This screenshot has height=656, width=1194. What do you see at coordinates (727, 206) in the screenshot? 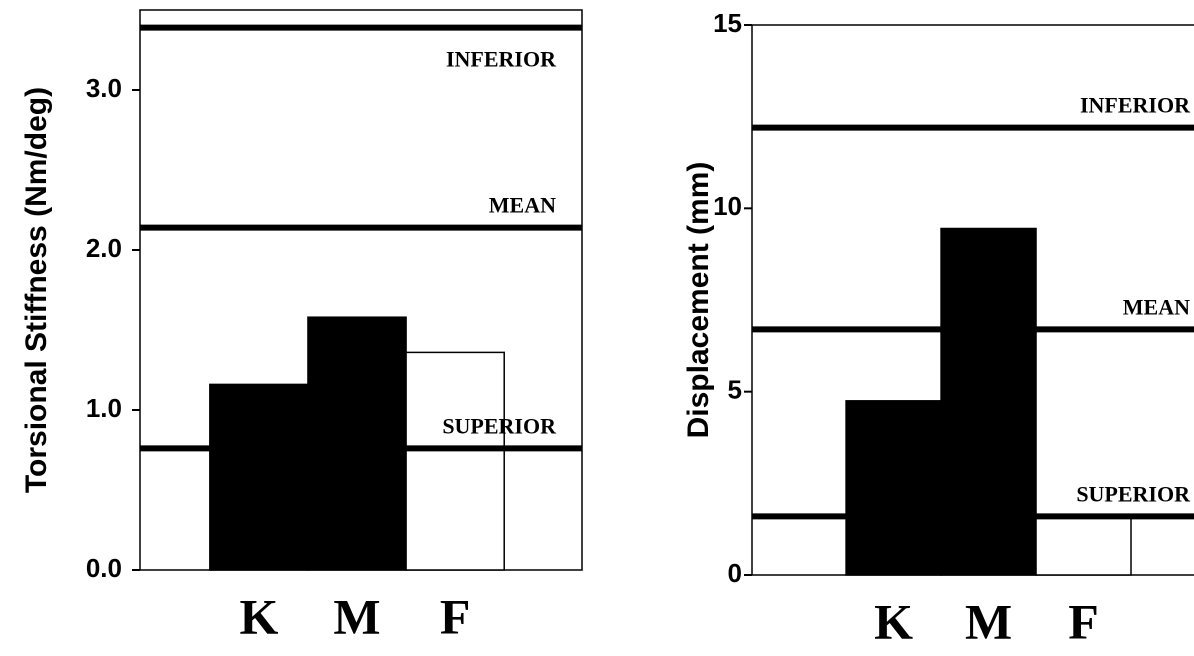
I see `y-tick-label: 10` at bounding box center [727, 206].